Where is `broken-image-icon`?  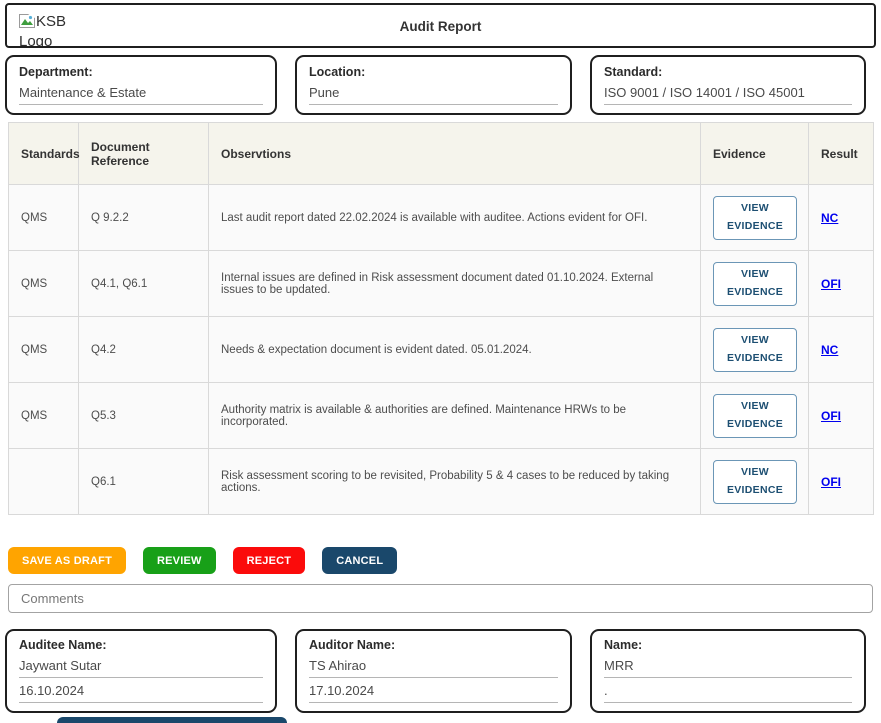
broken-image-icon is located at coordinates (27, 21).